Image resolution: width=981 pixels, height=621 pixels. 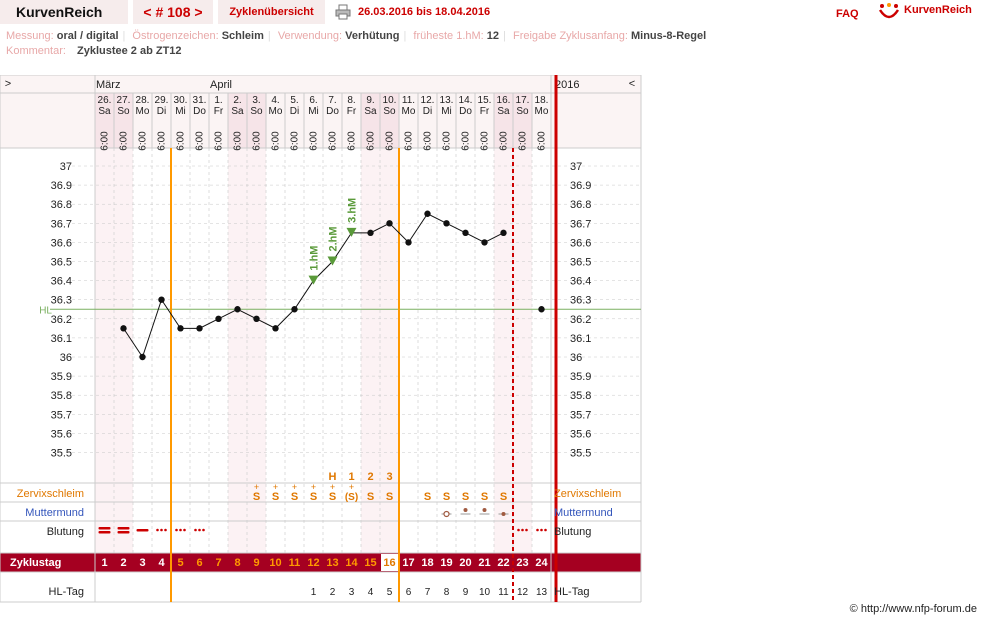 What do you see at coordinates (30, 36) in the screenshot?
I see `measurement-label: Messung:` at bounding box center [30, 36].